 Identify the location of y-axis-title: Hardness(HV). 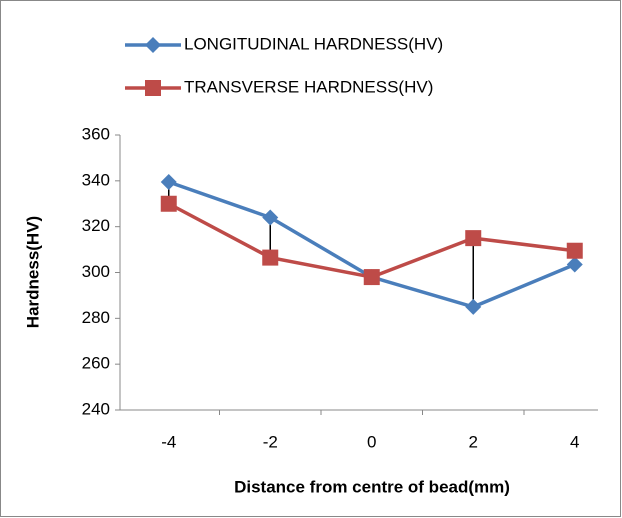
(32, 272).